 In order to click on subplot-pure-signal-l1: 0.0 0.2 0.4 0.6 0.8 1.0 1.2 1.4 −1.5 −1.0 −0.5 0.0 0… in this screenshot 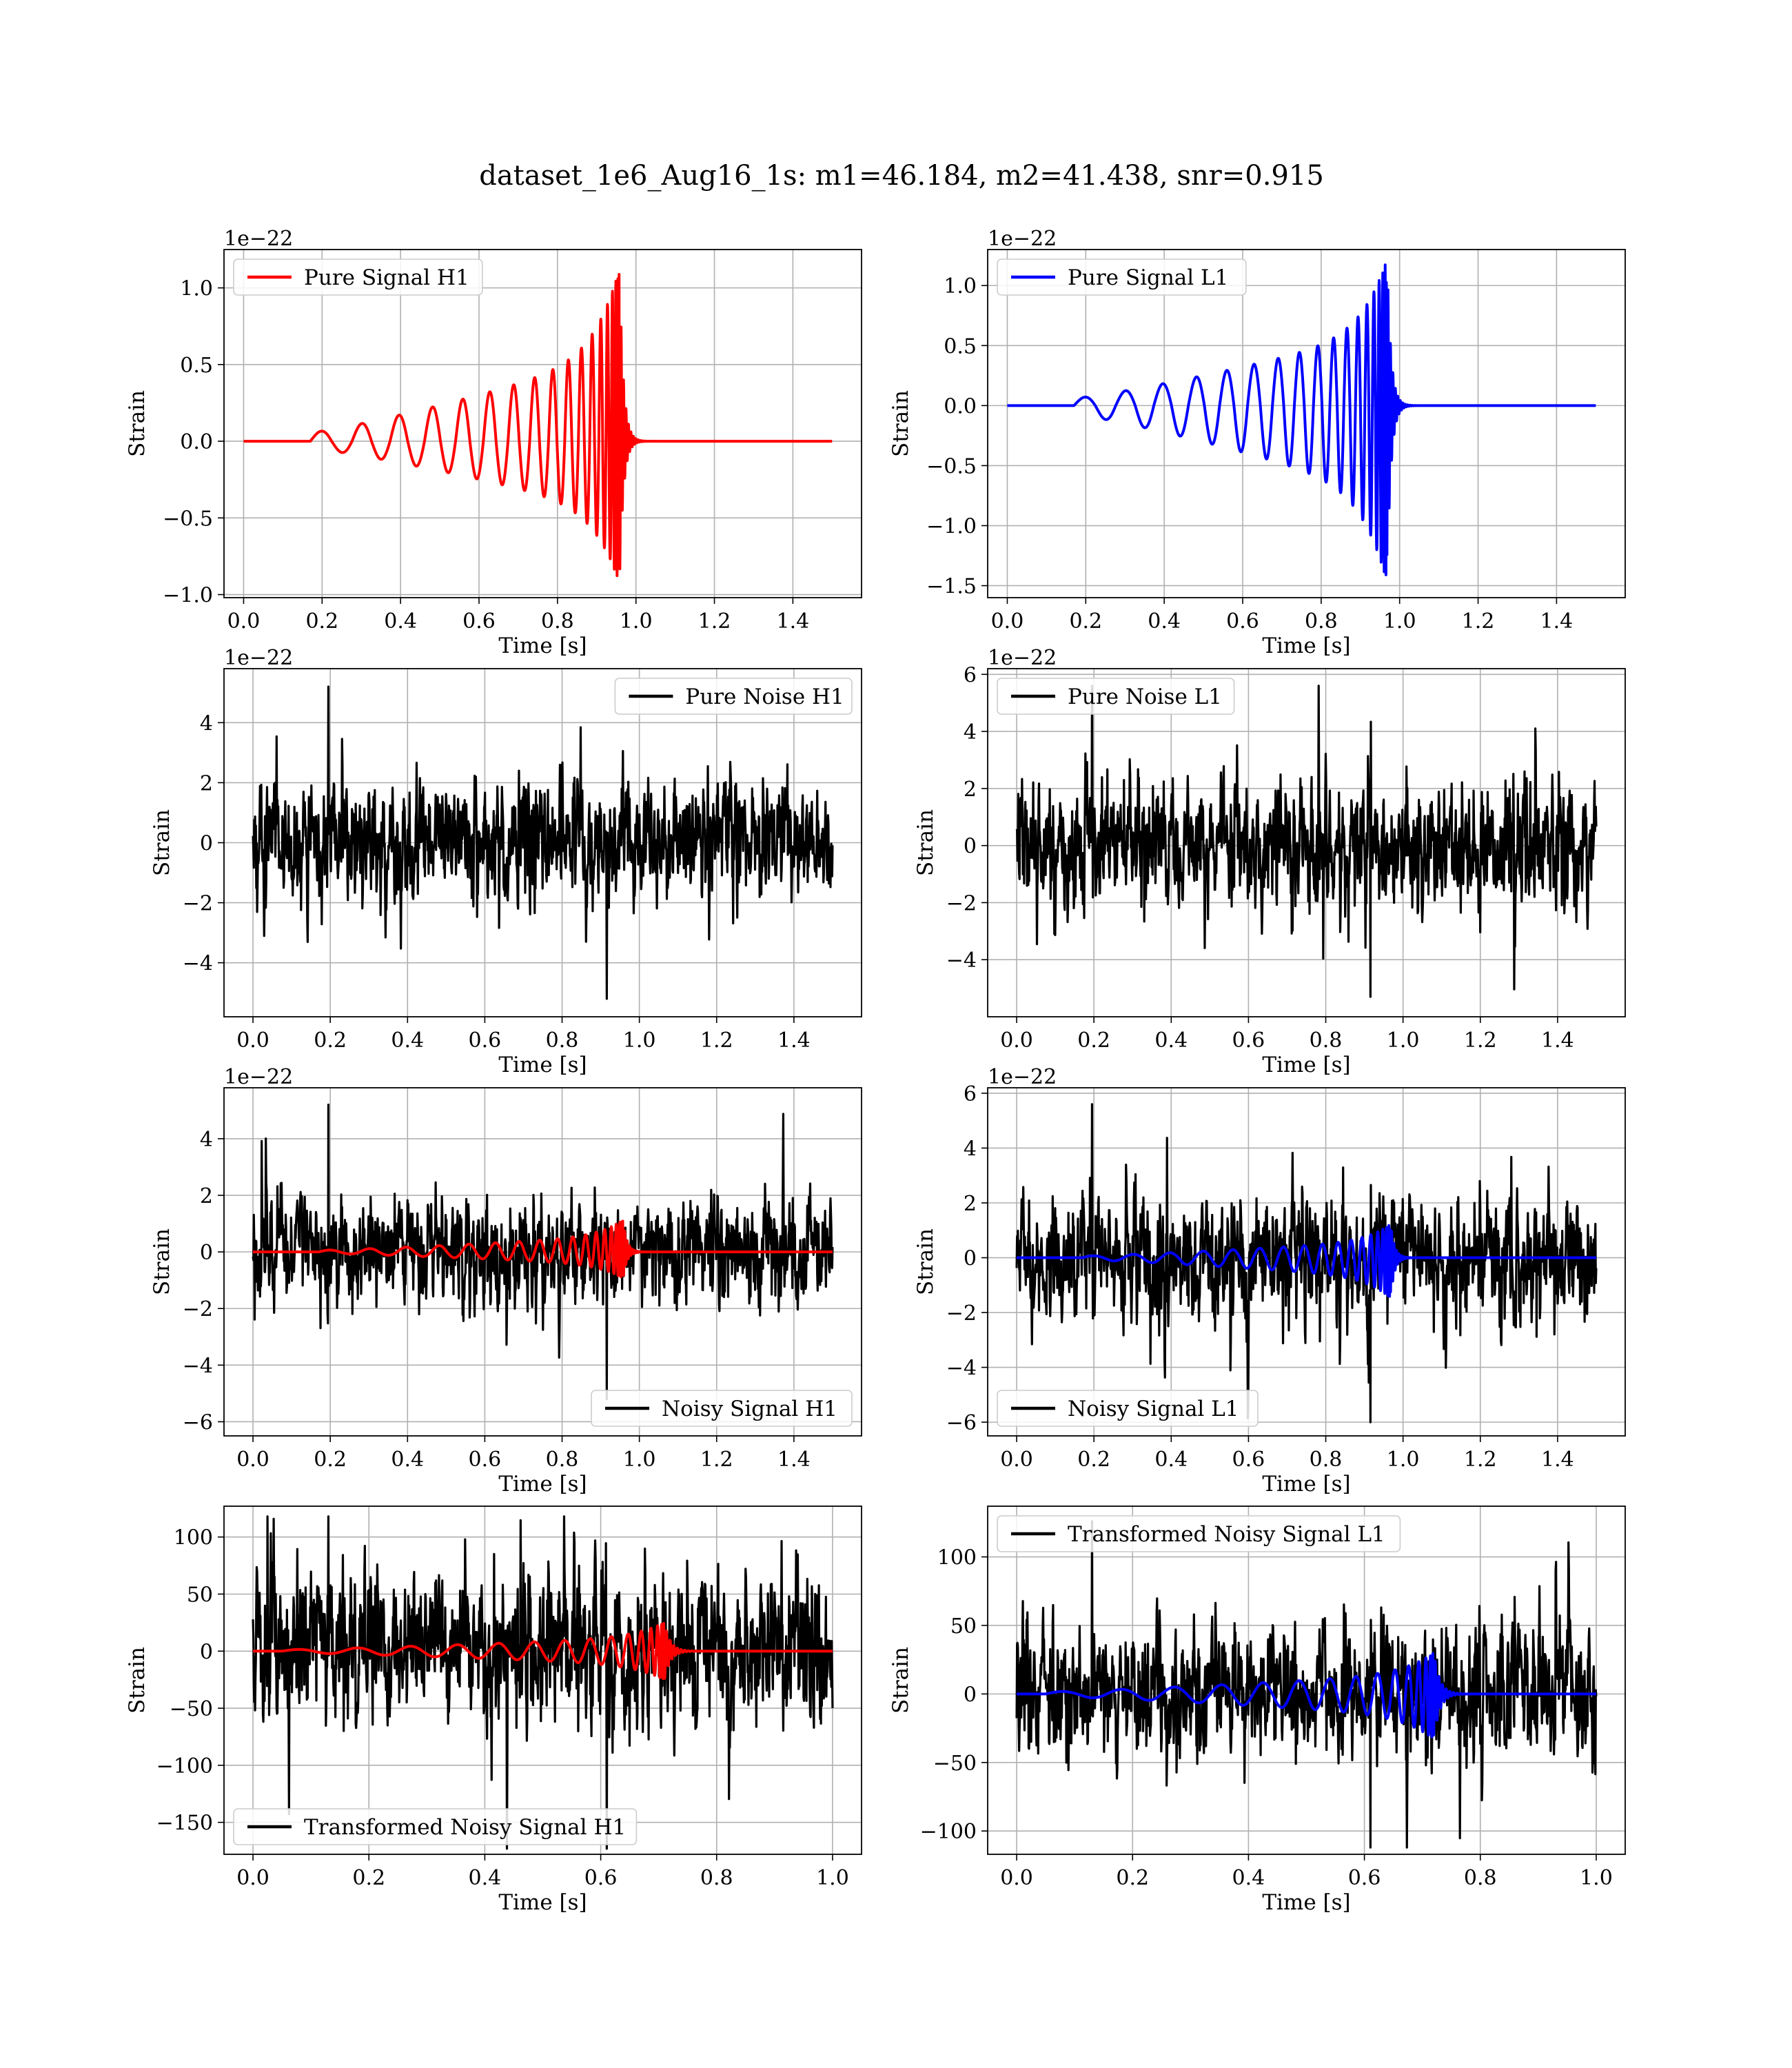, I will do `click(1257, 442)`.